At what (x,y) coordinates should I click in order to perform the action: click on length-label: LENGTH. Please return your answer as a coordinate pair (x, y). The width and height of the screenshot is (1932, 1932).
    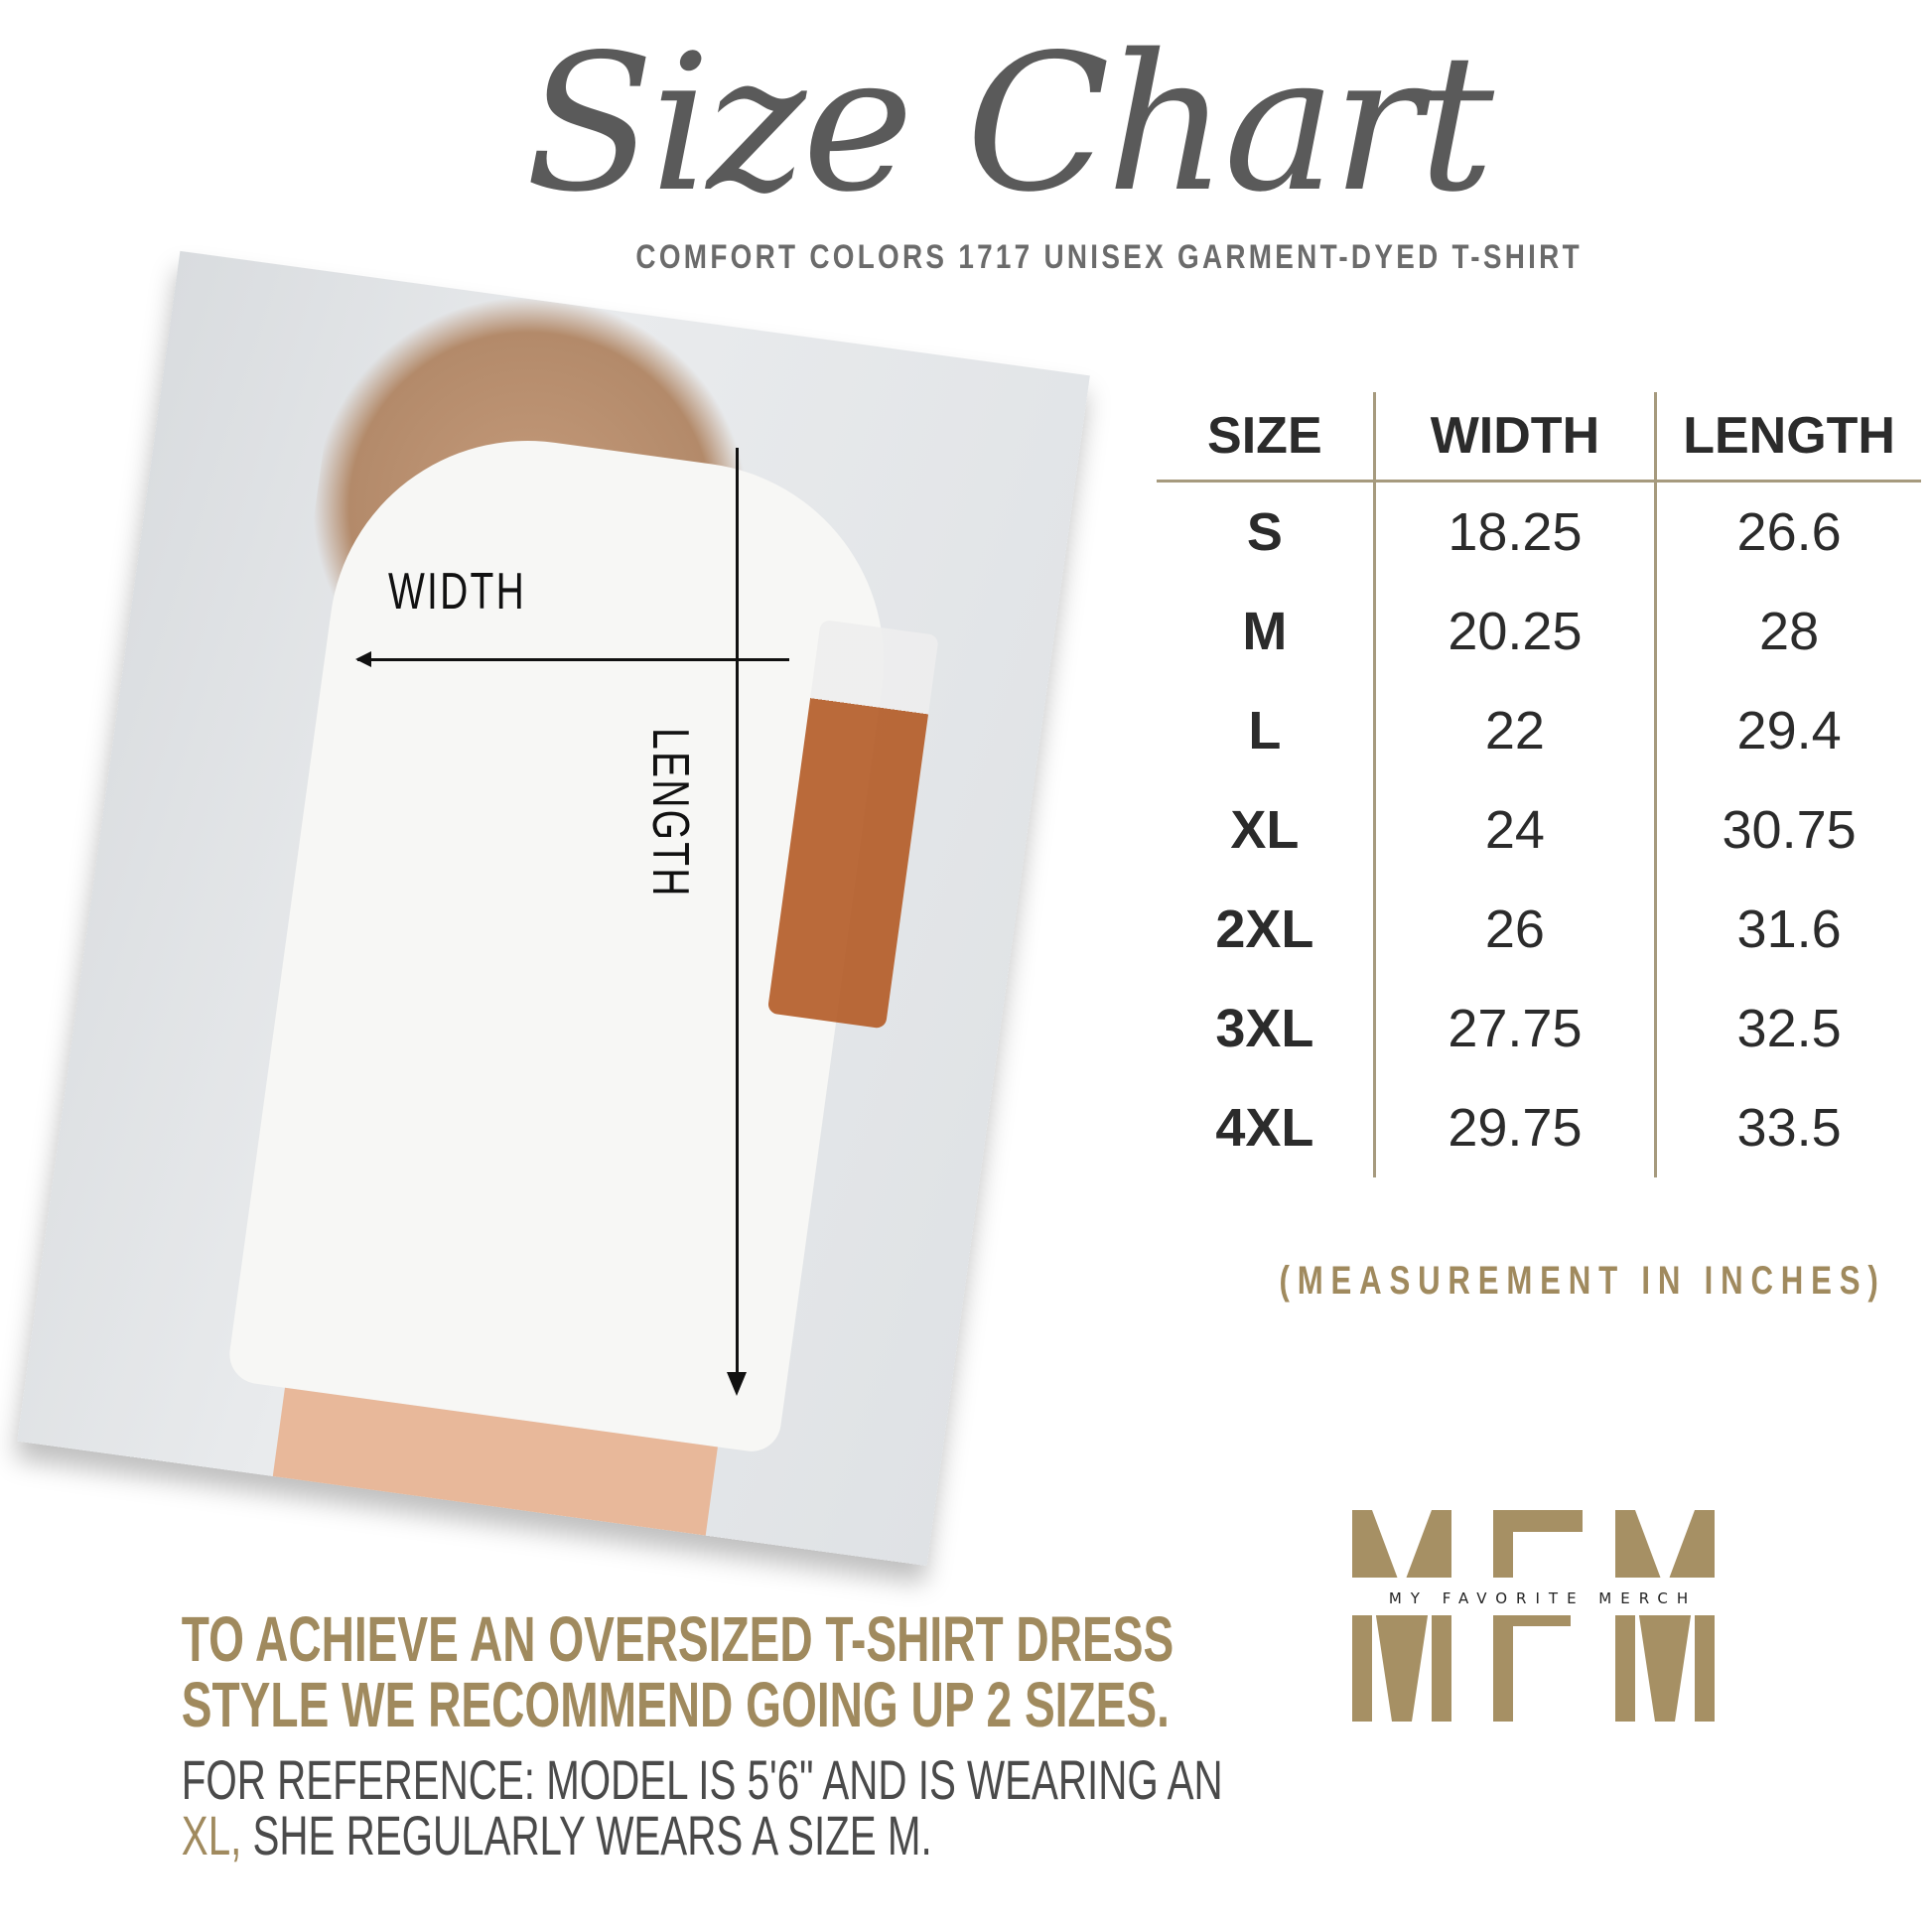
    Looking at the image, I should click on (670, 813).